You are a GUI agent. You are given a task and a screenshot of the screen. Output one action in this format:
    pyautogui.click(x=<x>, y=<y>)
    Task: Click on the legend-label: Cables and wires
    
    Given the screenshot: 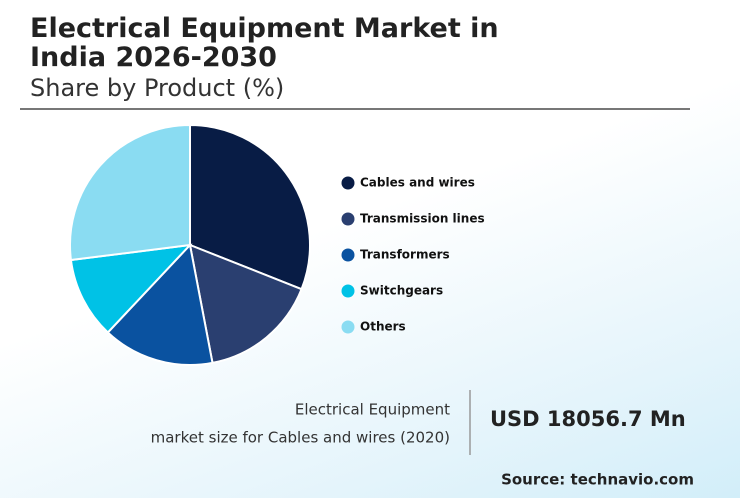 What is the action you would take?
    pyautogui.click(x=417, y=183)
    